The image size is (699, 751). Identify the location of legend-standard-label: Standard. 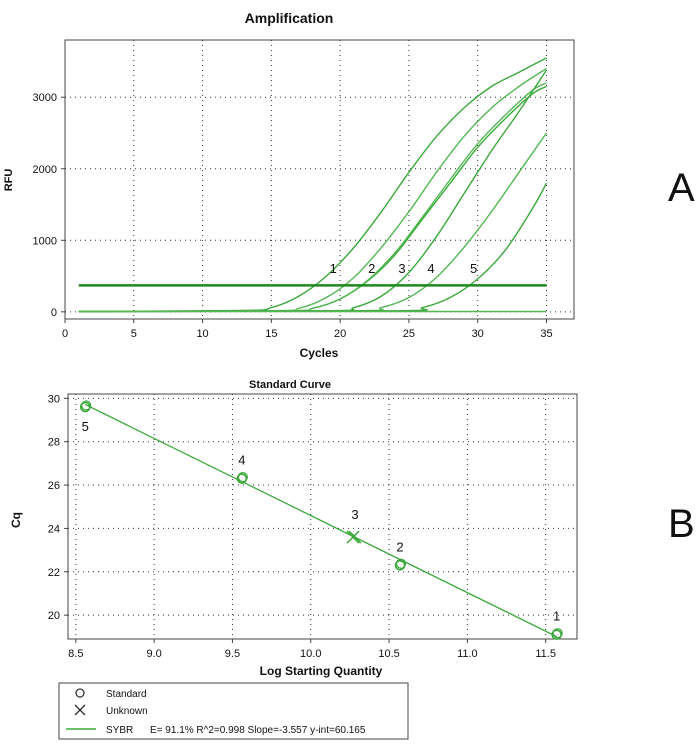
(126, 694).